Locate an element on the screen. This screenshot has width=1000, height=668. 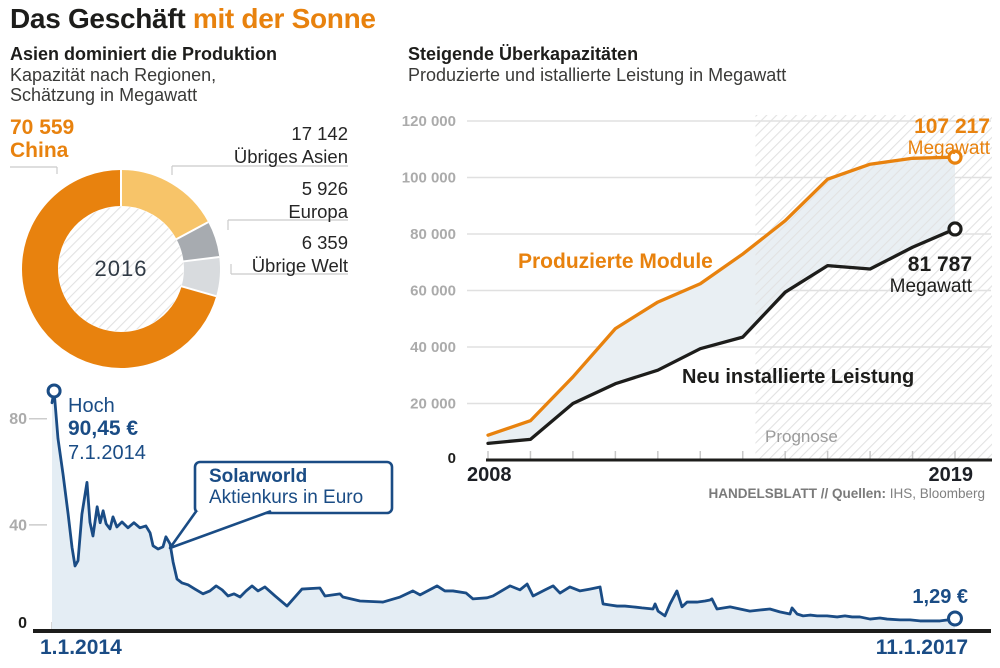
callout-tail is located at coordinates (220, 530).